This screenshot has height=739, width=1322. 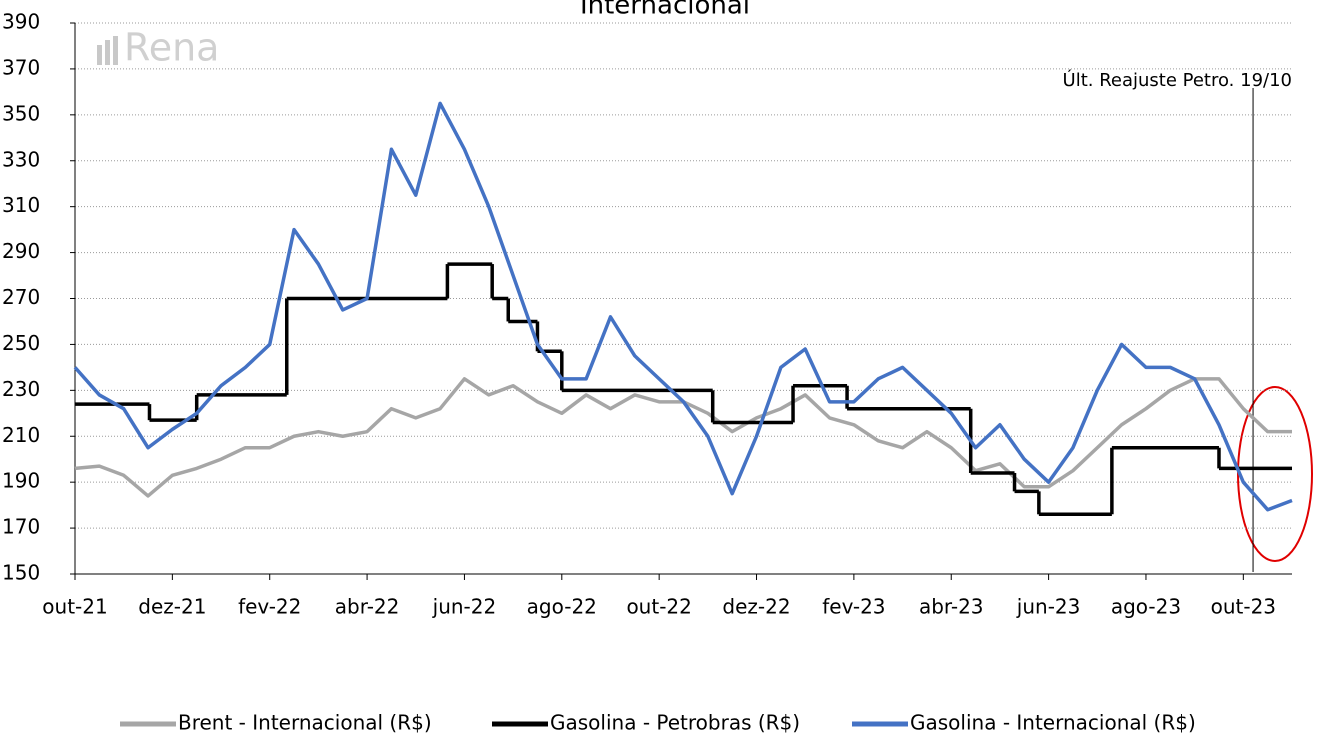 What do you see at coordinates (21, 205) in the screenshot?
I see `y-tick-label: 310` at bounding box center [21, 205].